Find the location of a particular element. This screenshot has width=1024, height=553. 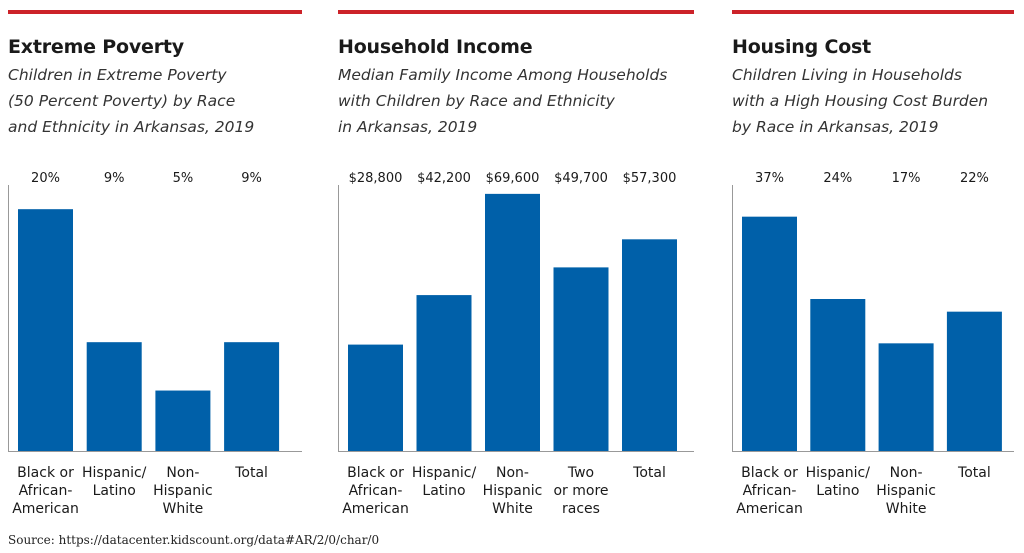

category-label: races is located at coordinates (581, 509).